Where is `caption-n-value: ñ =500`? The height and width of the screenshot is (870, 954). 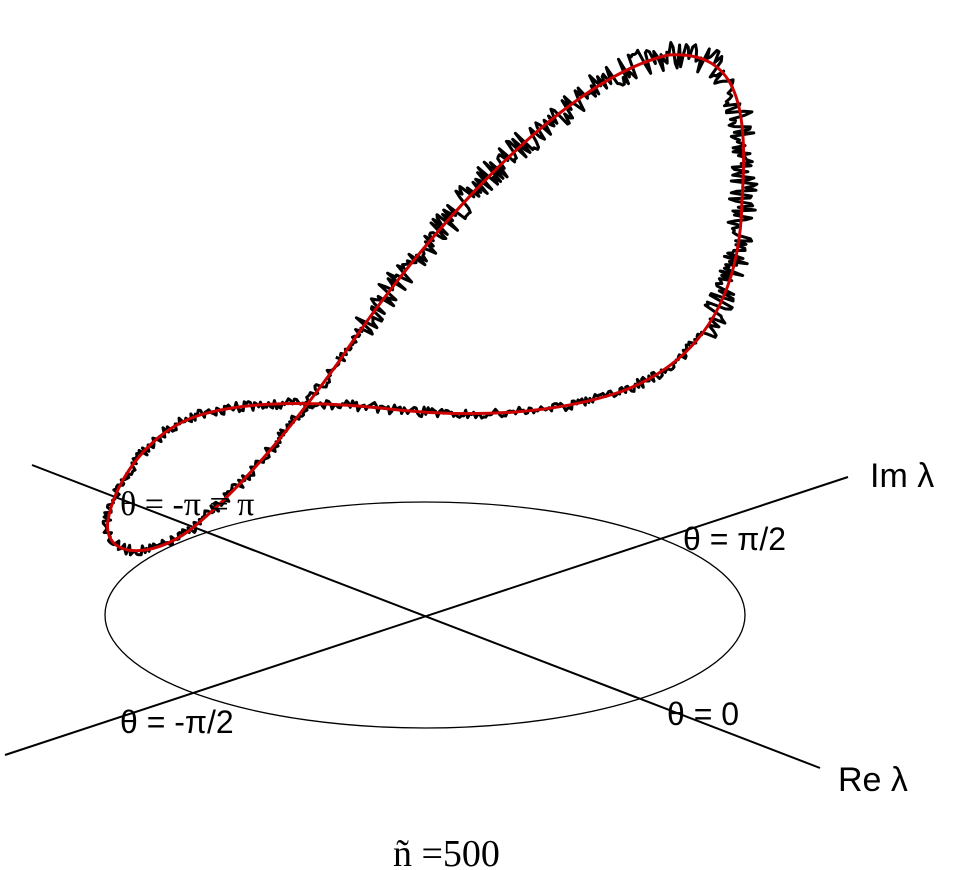
caption-n-value: ñ =500 is located at coordinates (446, 851).